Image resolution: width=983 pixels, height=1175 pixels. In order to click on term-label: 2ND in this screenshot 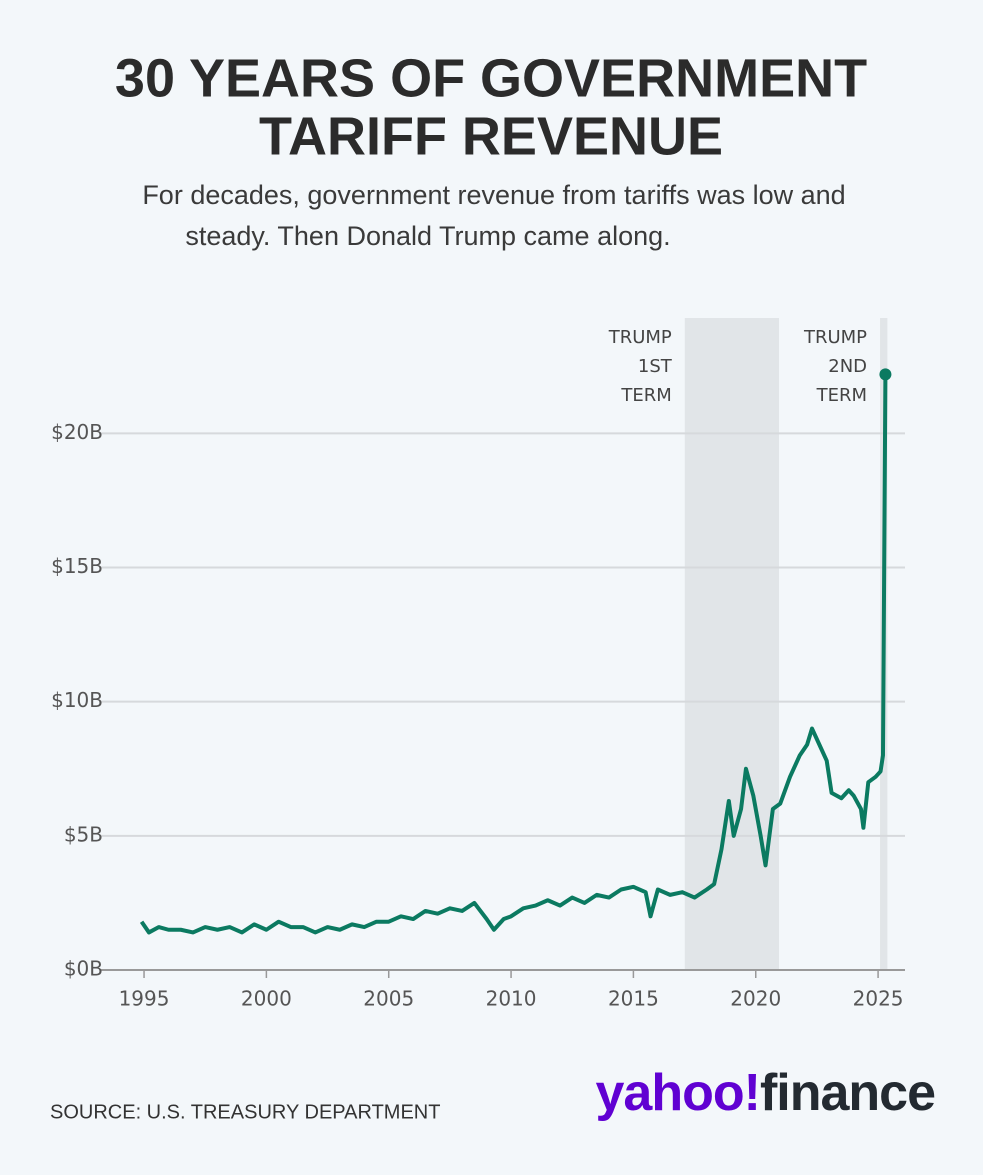, I will do `click(847, 366)`.